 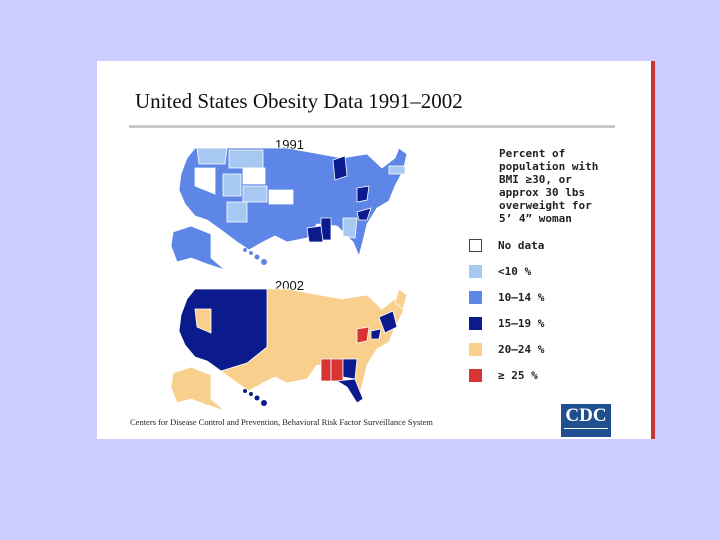 What do you see at coordinates (299, 101) in the screenshot?
I see `slide-title: United States Obesity Data 1991–2002` at bounding box center [299, 101].